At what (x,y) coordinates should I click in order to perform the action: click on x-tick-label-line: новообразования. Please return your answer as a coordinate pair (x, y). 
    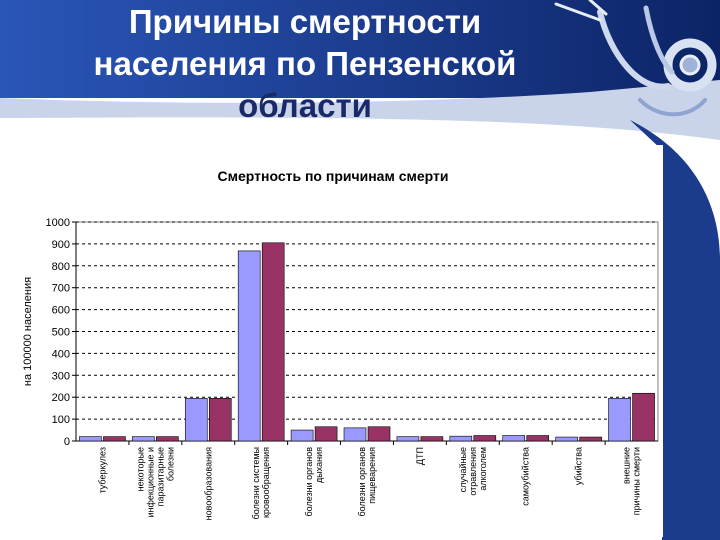
    Looking at the image, I should click on (208, 483).